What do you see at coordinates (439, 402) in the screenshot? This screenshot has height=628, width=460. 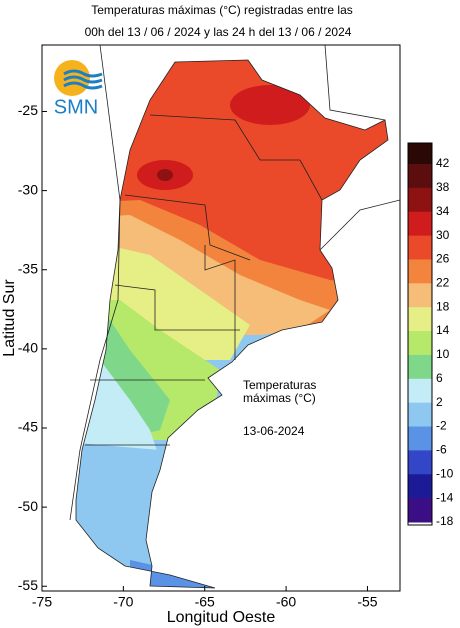 I see `legend-label: 2` at bounding box center [439, 402].